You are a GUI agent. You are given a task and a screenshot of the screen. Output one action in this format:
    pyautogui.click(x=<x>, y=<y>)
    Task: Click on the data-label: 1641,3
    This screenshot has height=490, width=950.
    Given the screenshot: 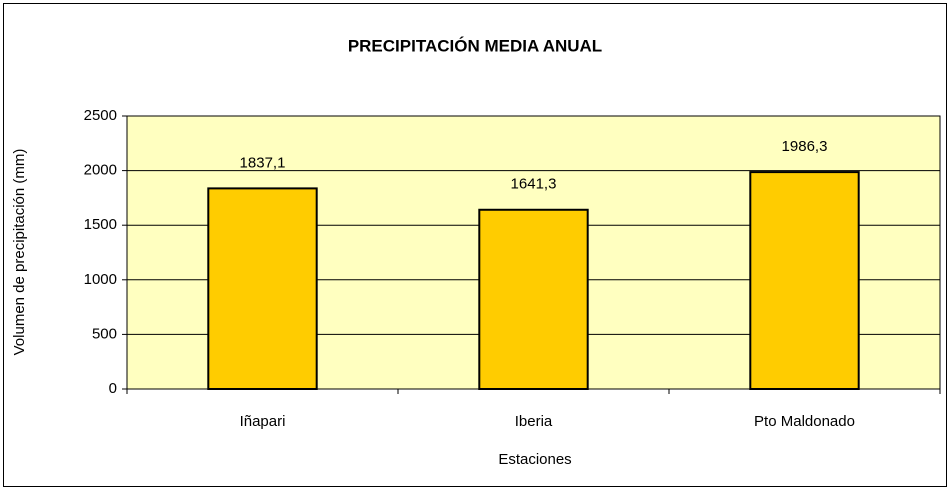 What is the action you would take?
    pyautogui.click(x=534, y=184)
    